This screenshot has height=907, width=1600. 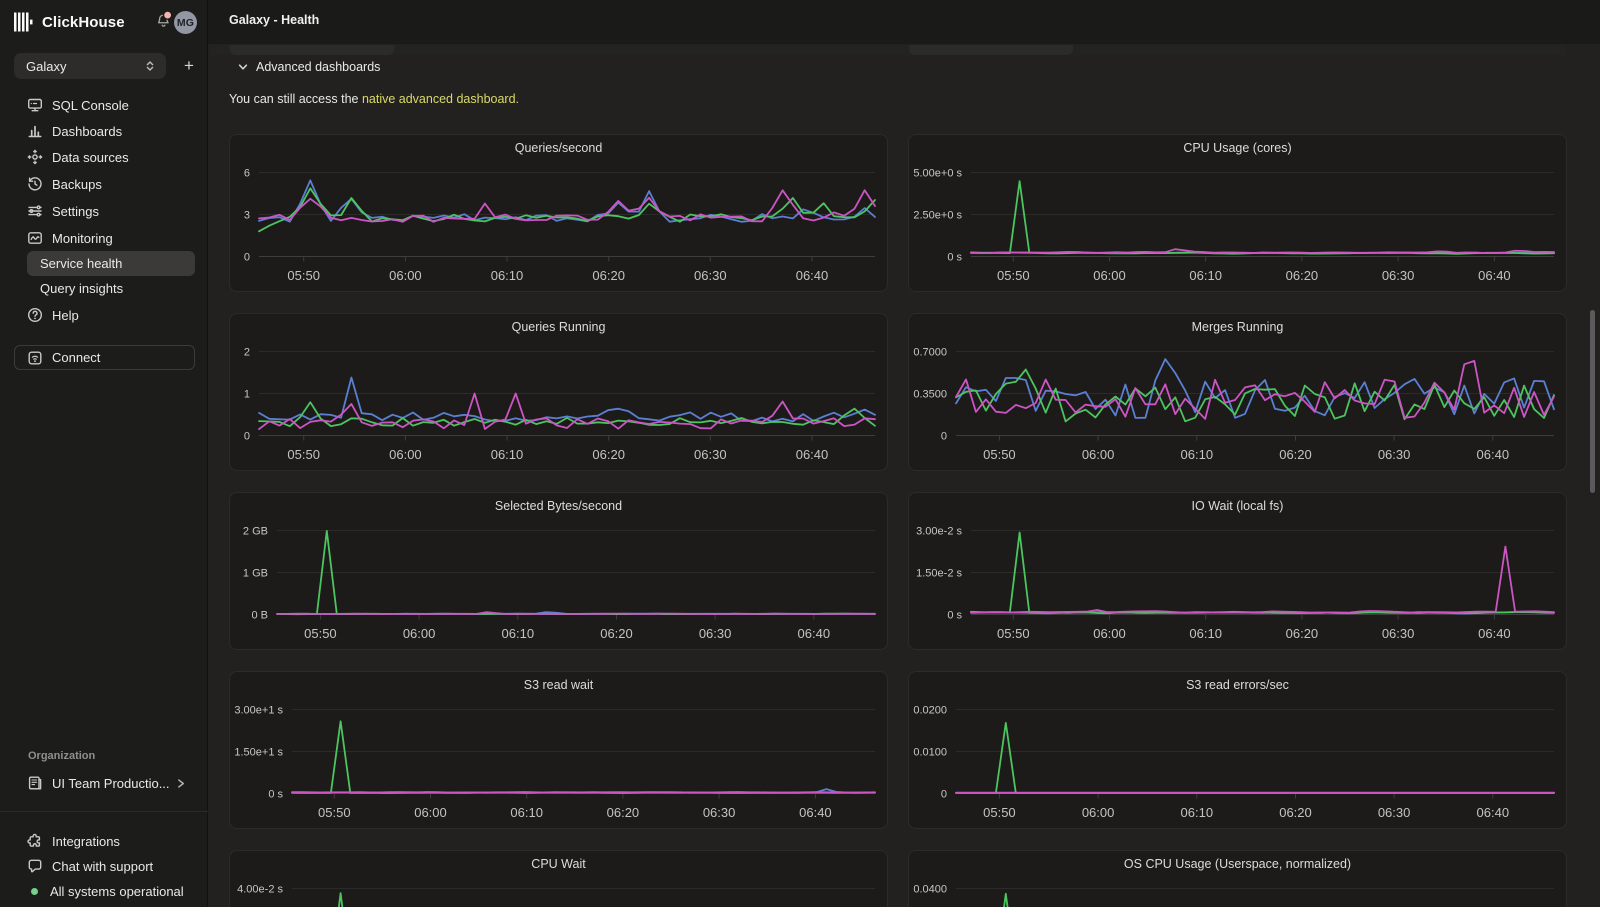 What do you see at coordinates (939, 574) in the screenshot?
I see `svg-text: 1.50e-2 s` at bounding box center [939, 574].